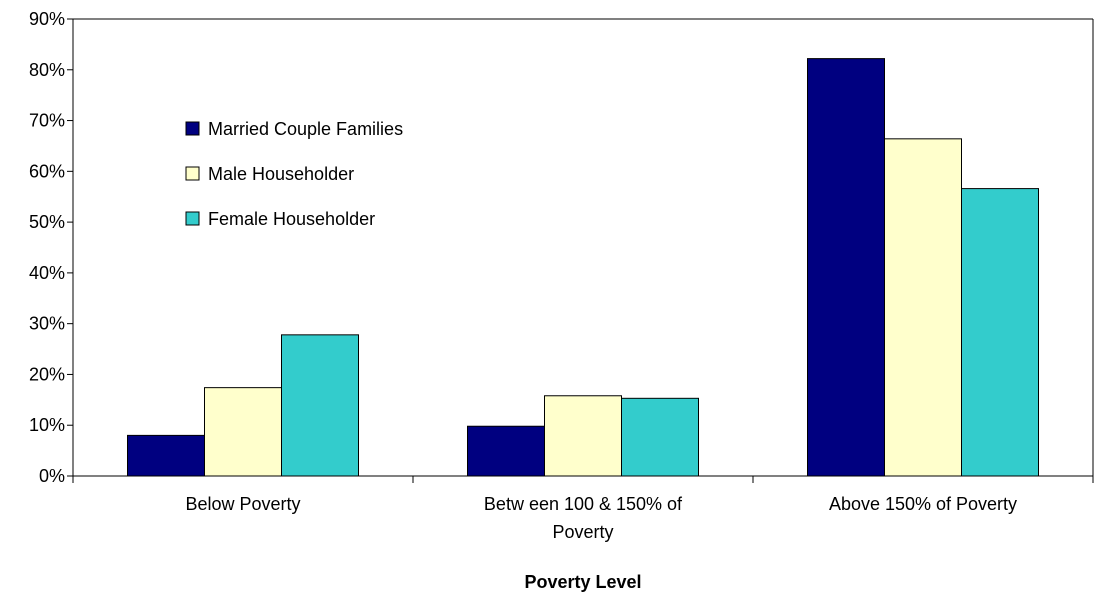 This screenshot has width=1107, height=596. Describe the element at coordinates (47, 374) in the screenshot. I see `y-tick-label: 20%` at that location.